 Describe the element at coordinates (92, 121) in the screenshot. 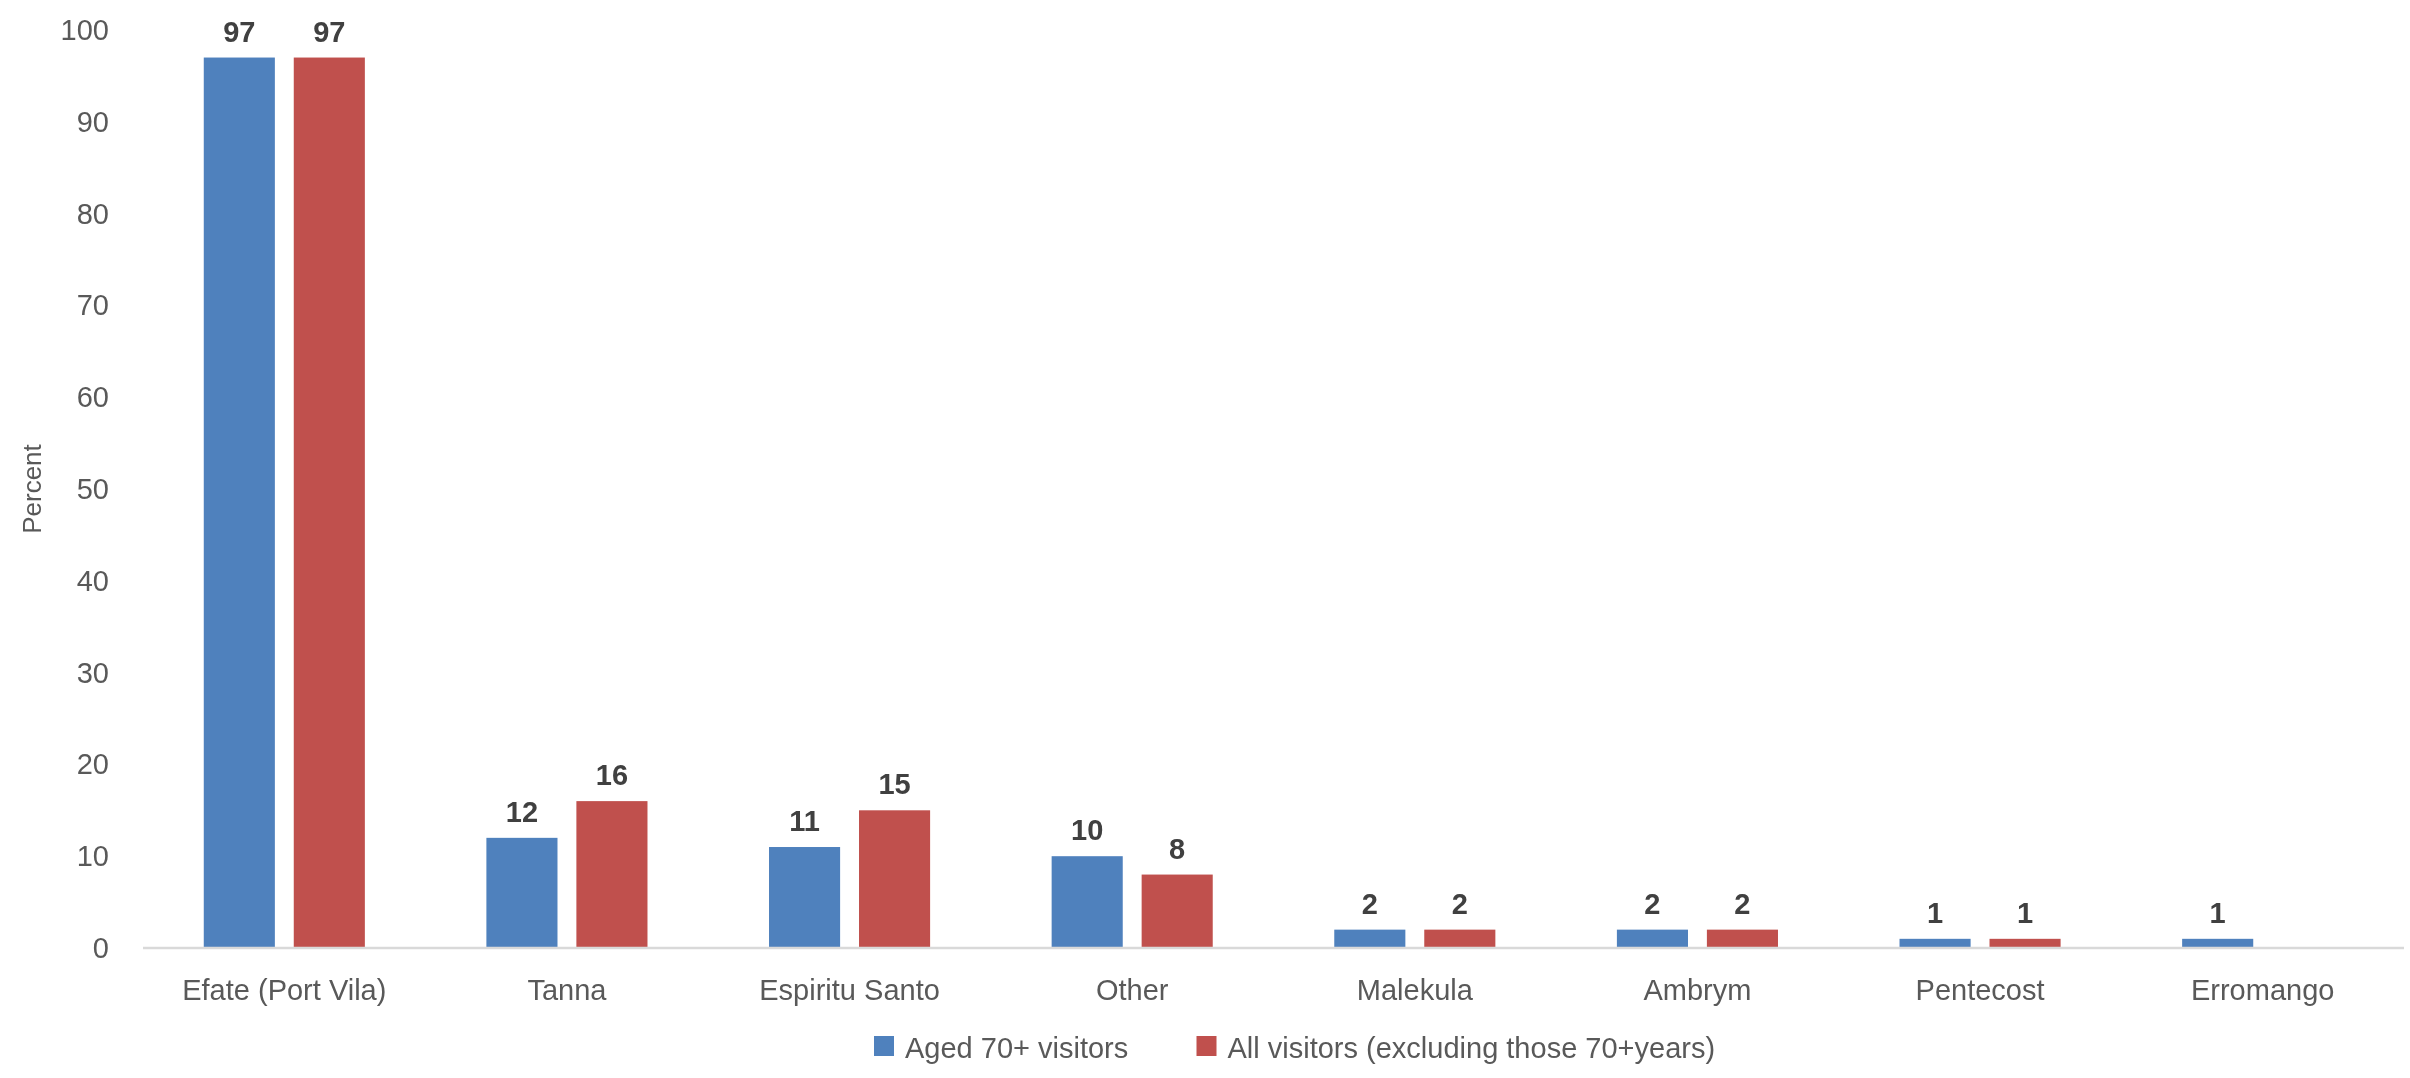

I see `y-tick-label: 90` at that location.